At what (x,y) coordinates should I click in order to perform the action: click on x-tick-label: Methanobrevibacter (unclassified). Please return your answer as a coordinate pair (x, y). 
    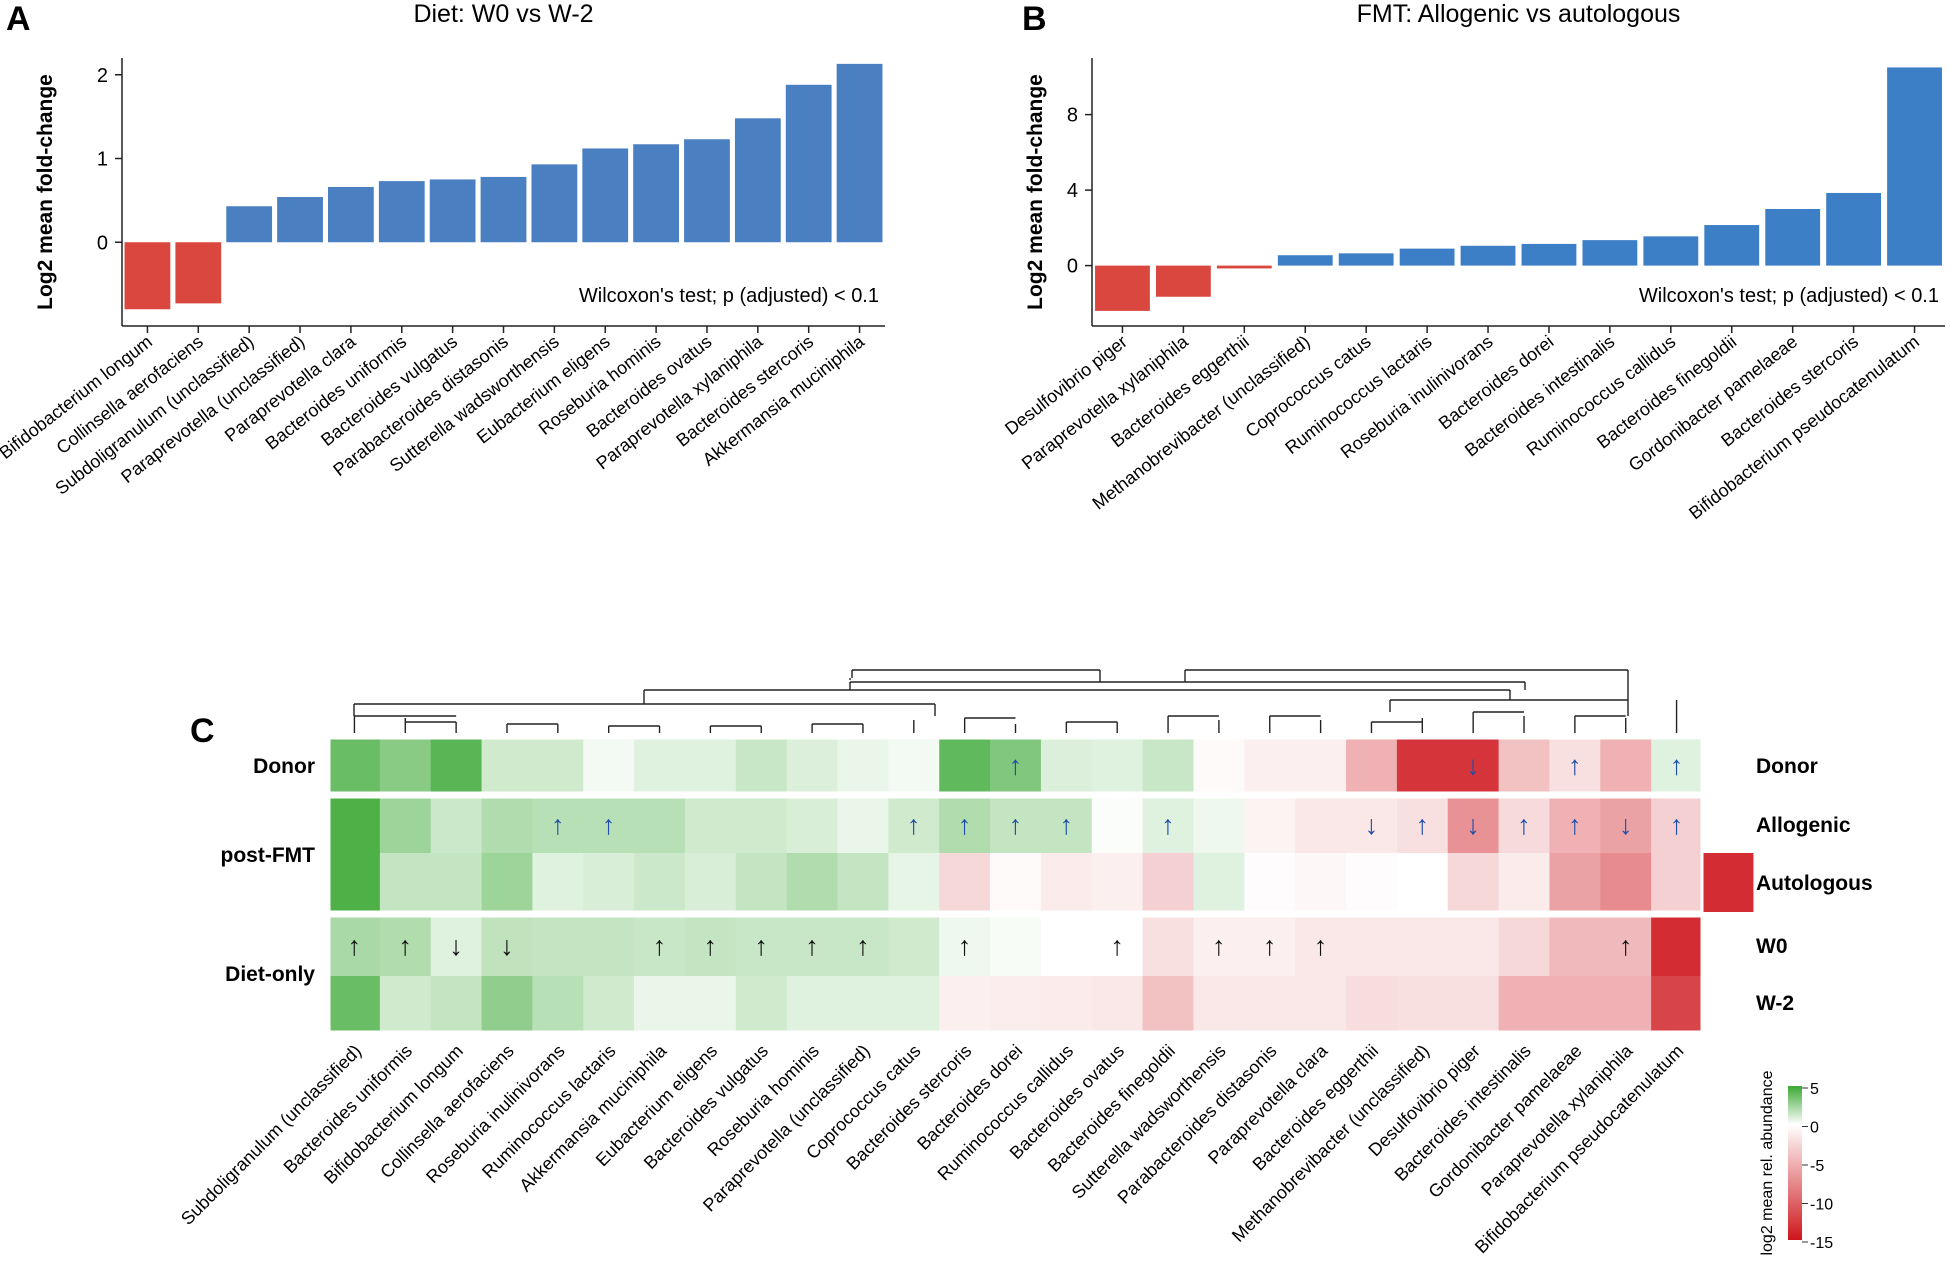
    Looking at the image, I should click on (1201, 422).